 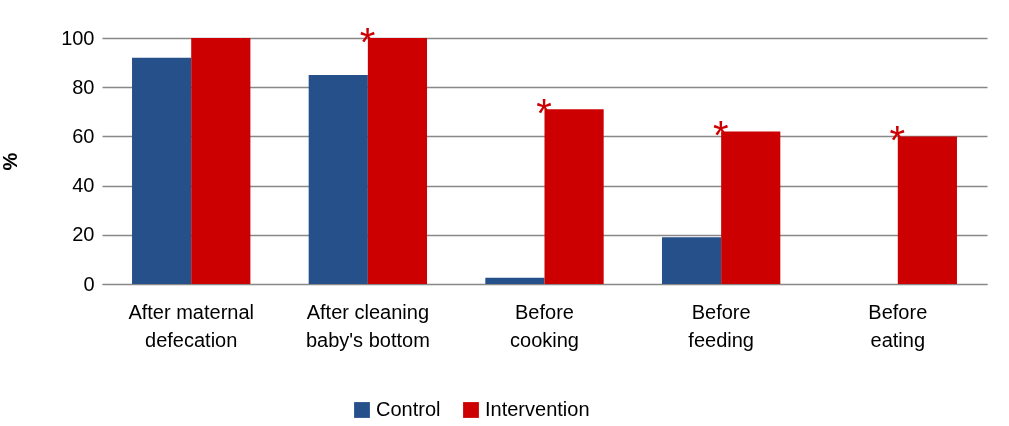 What do you see at coordinates (83, 185) in the screenshot?
I see `y-tick-label: 40` at bounding box center [83, 185].